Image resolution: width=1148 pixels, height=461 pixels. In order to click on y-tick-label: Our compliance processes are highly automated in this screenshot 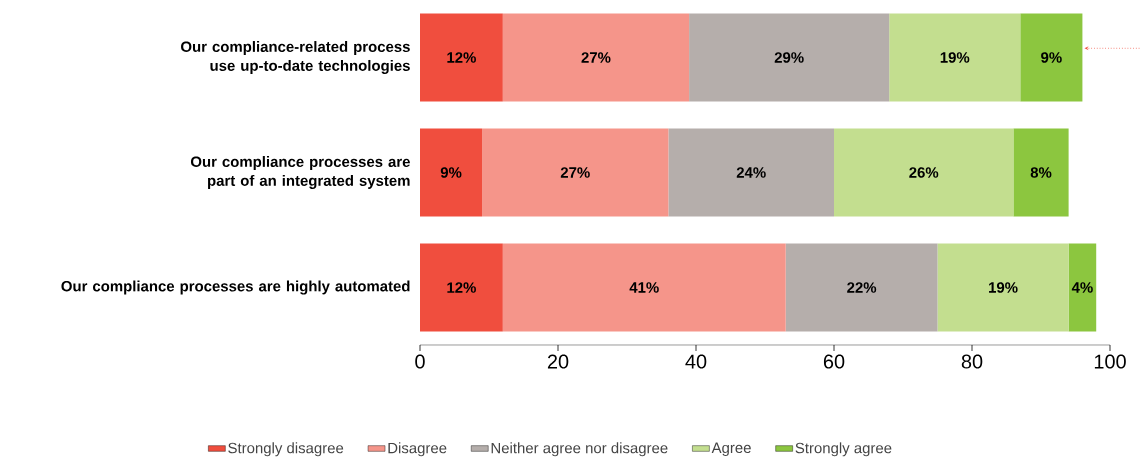, I will do `click(235, 287)`.